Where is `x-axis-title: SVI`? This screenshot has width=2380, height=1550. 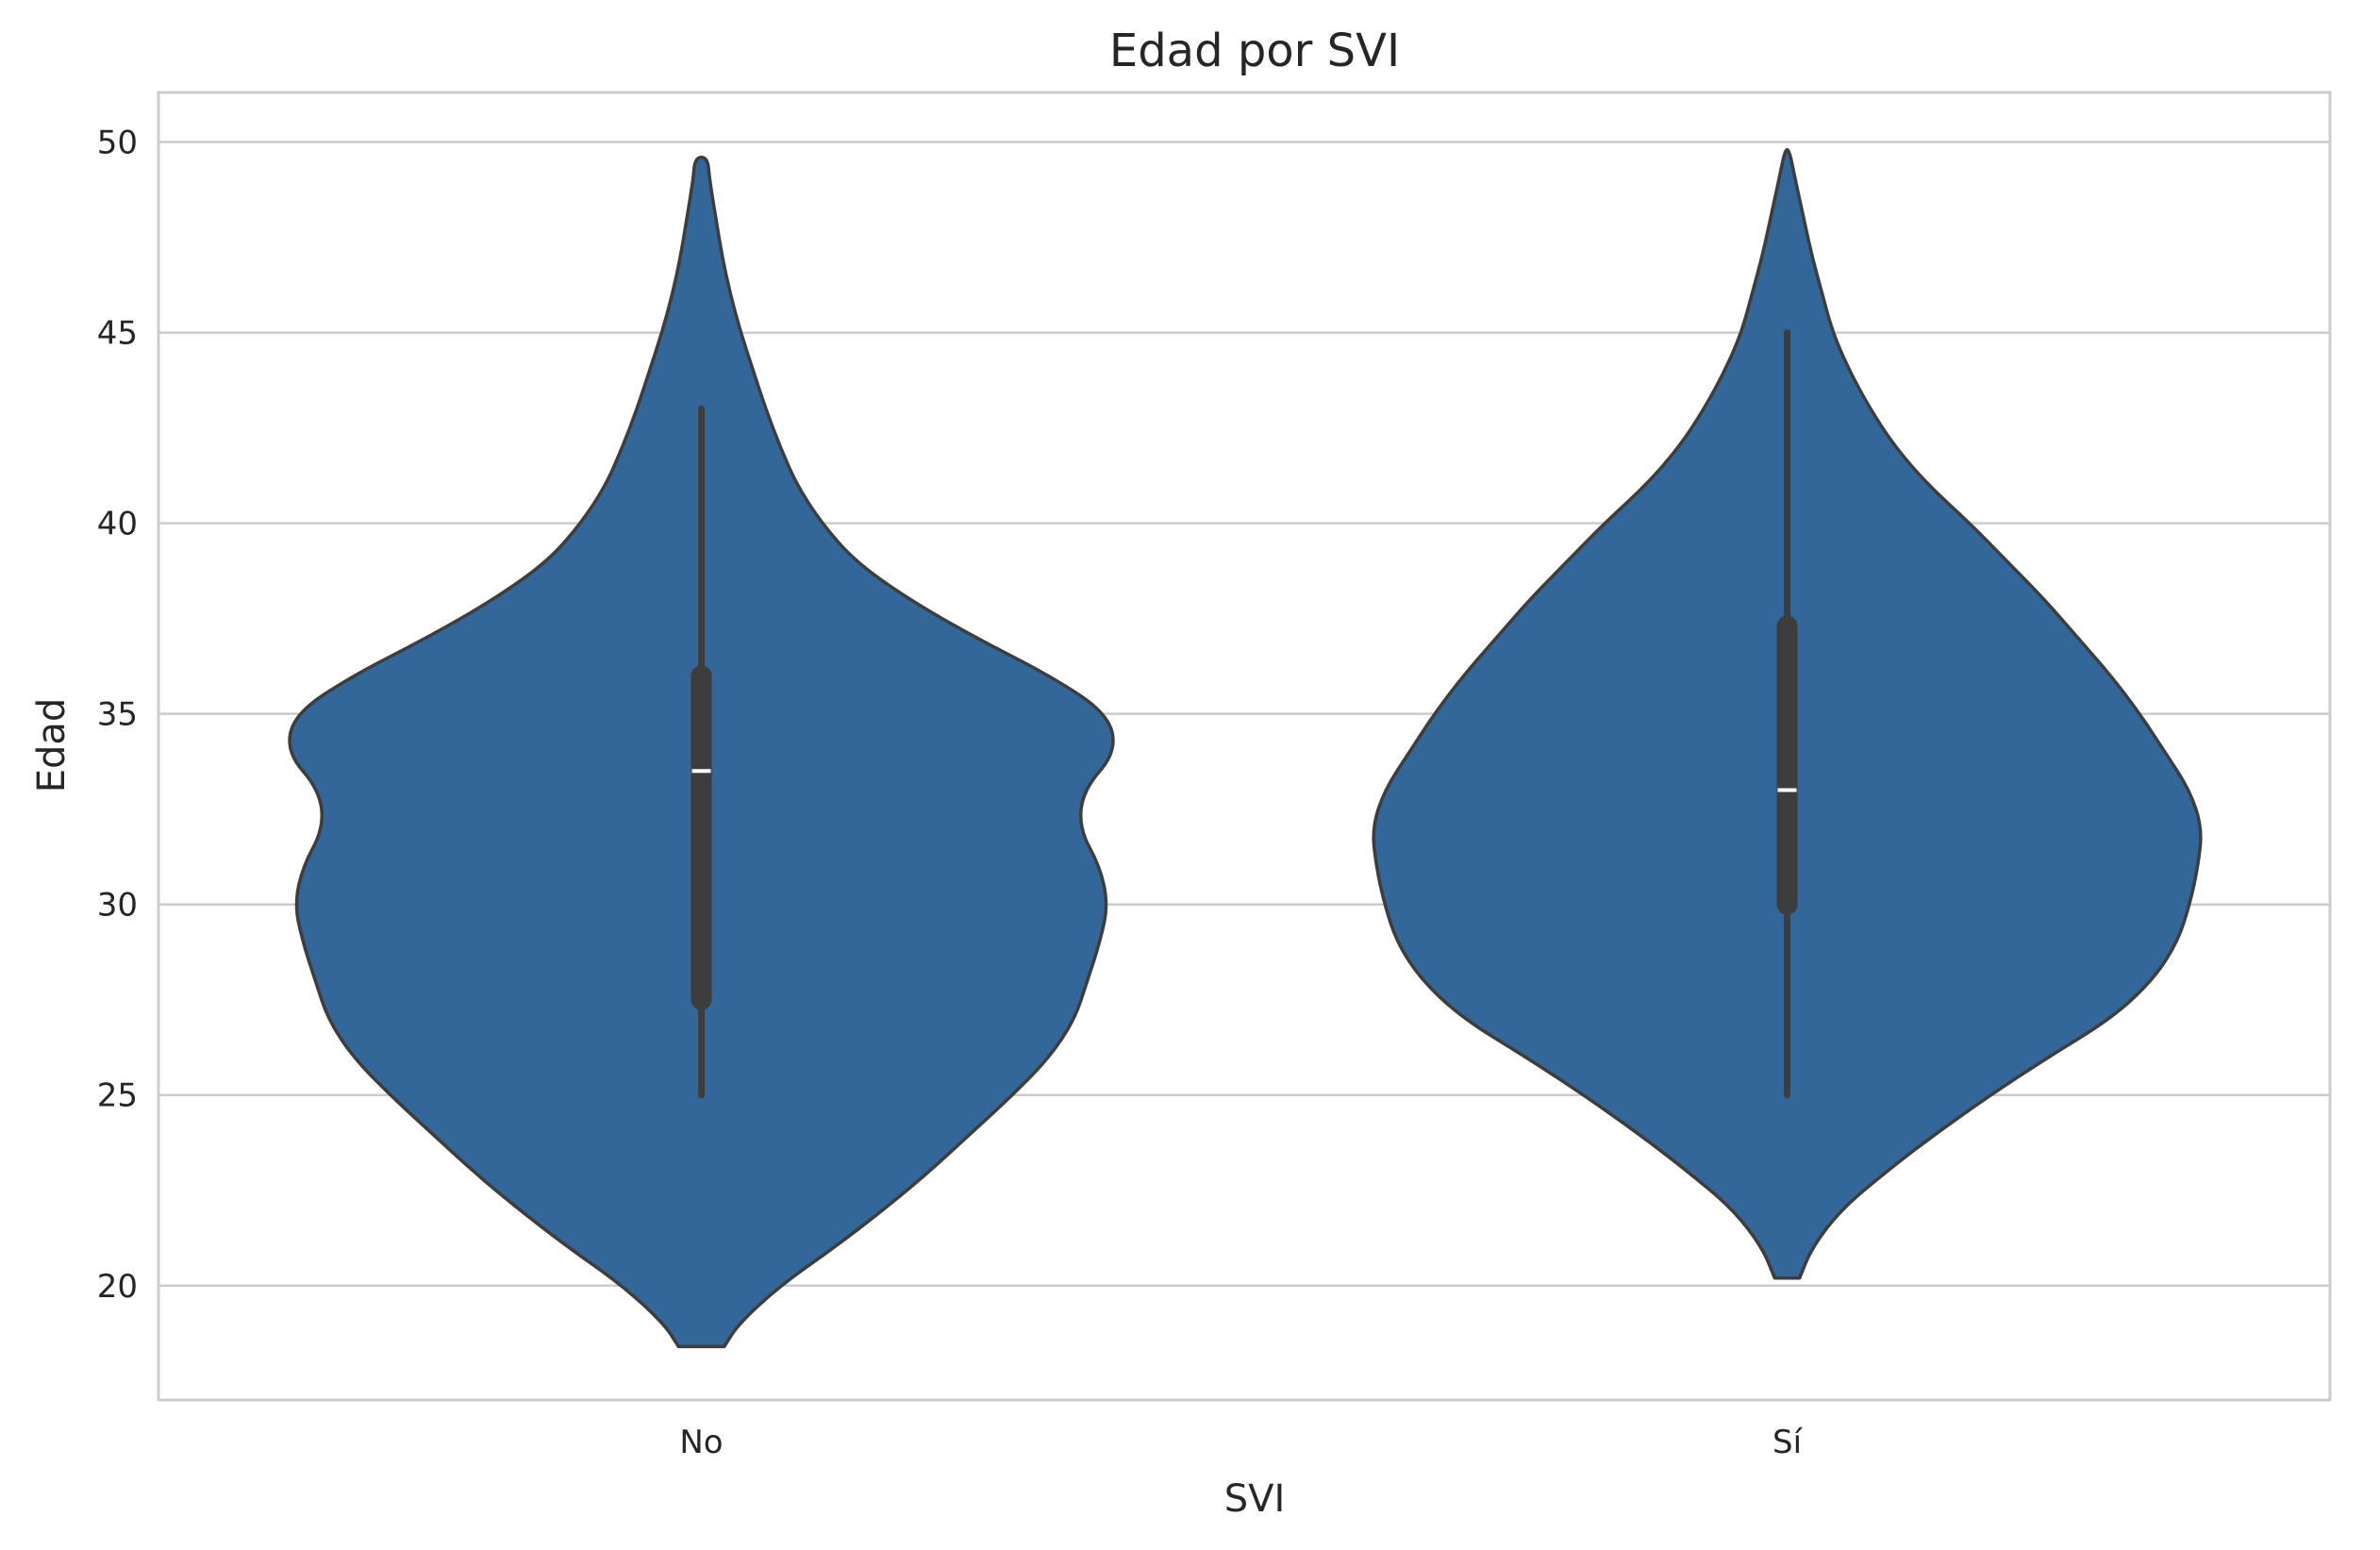 x-axis-title: SVI is located at coordinates (1255, 1499).